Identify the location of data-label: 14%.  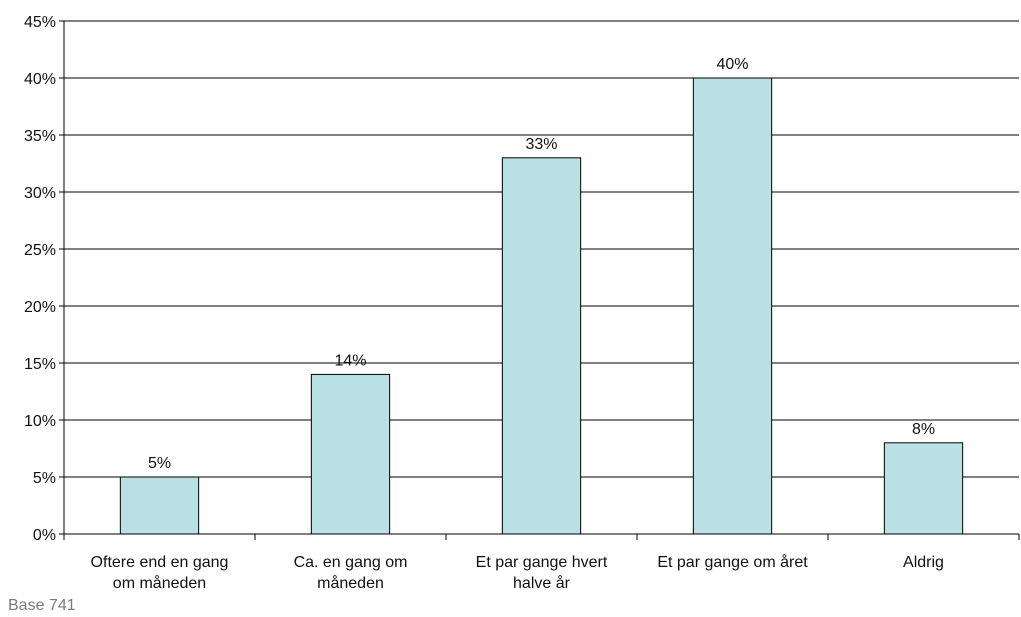
(350, 360).